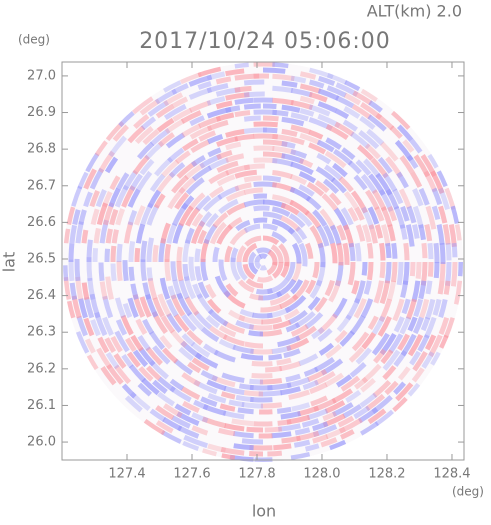 The width and height of the screenshot is (491, 525). I want to click on y-unit: (deg), so click(34, 40).